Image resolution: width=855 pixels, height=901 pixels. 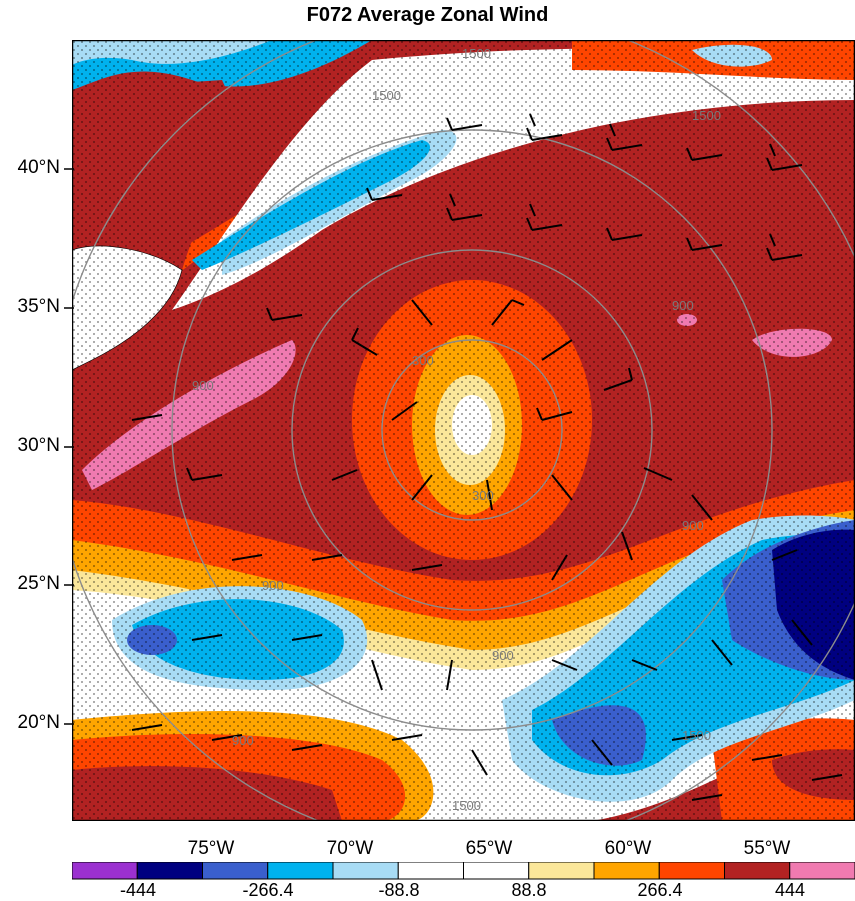 I want to click on map-title: F072 Average Zonal Wind, so click(x=427, y=15).